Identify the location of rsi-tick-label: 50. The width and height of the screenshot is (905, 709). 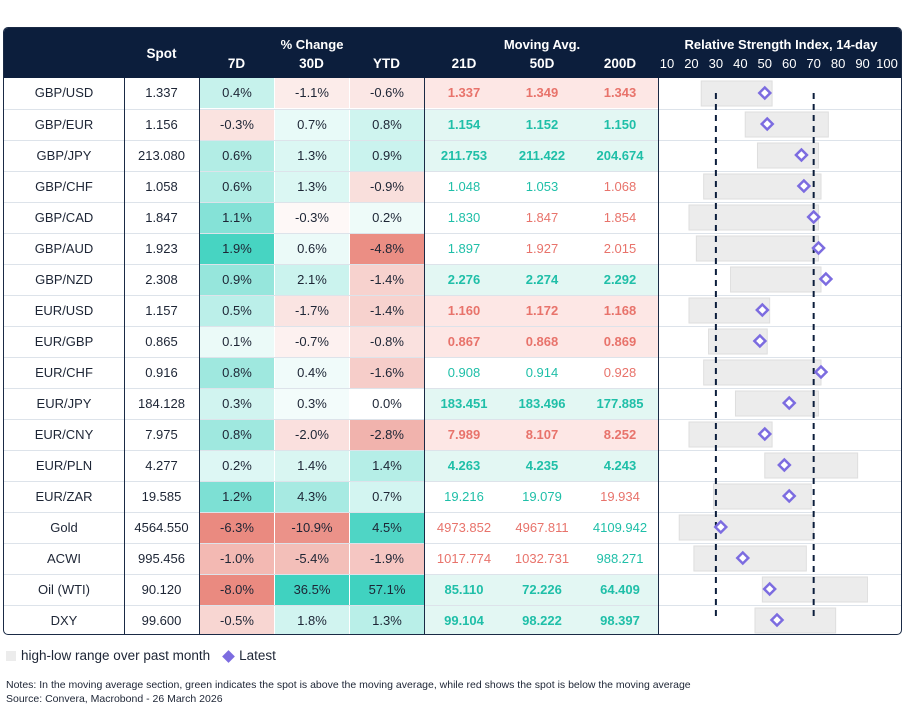
(764, 63).